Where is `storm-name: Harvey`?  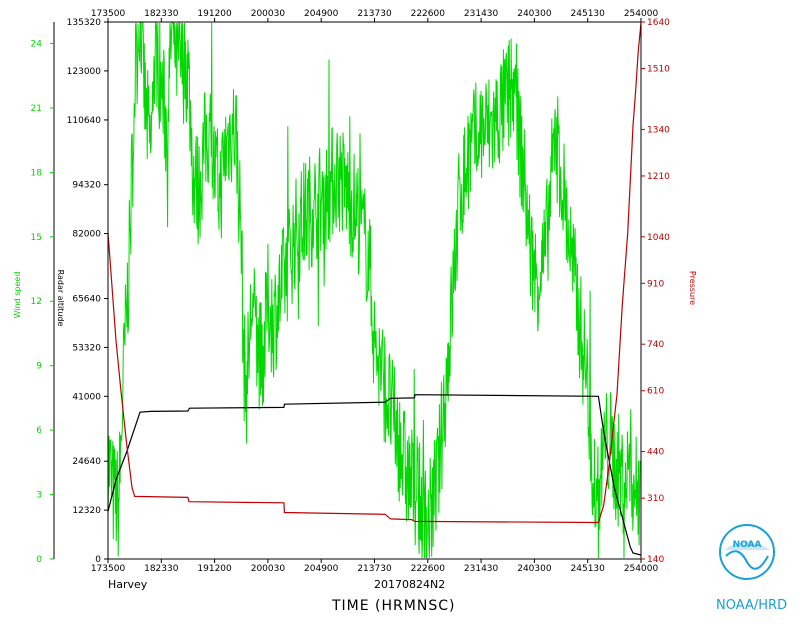 storm-name: Harvey is located at coordinates (128, 584).